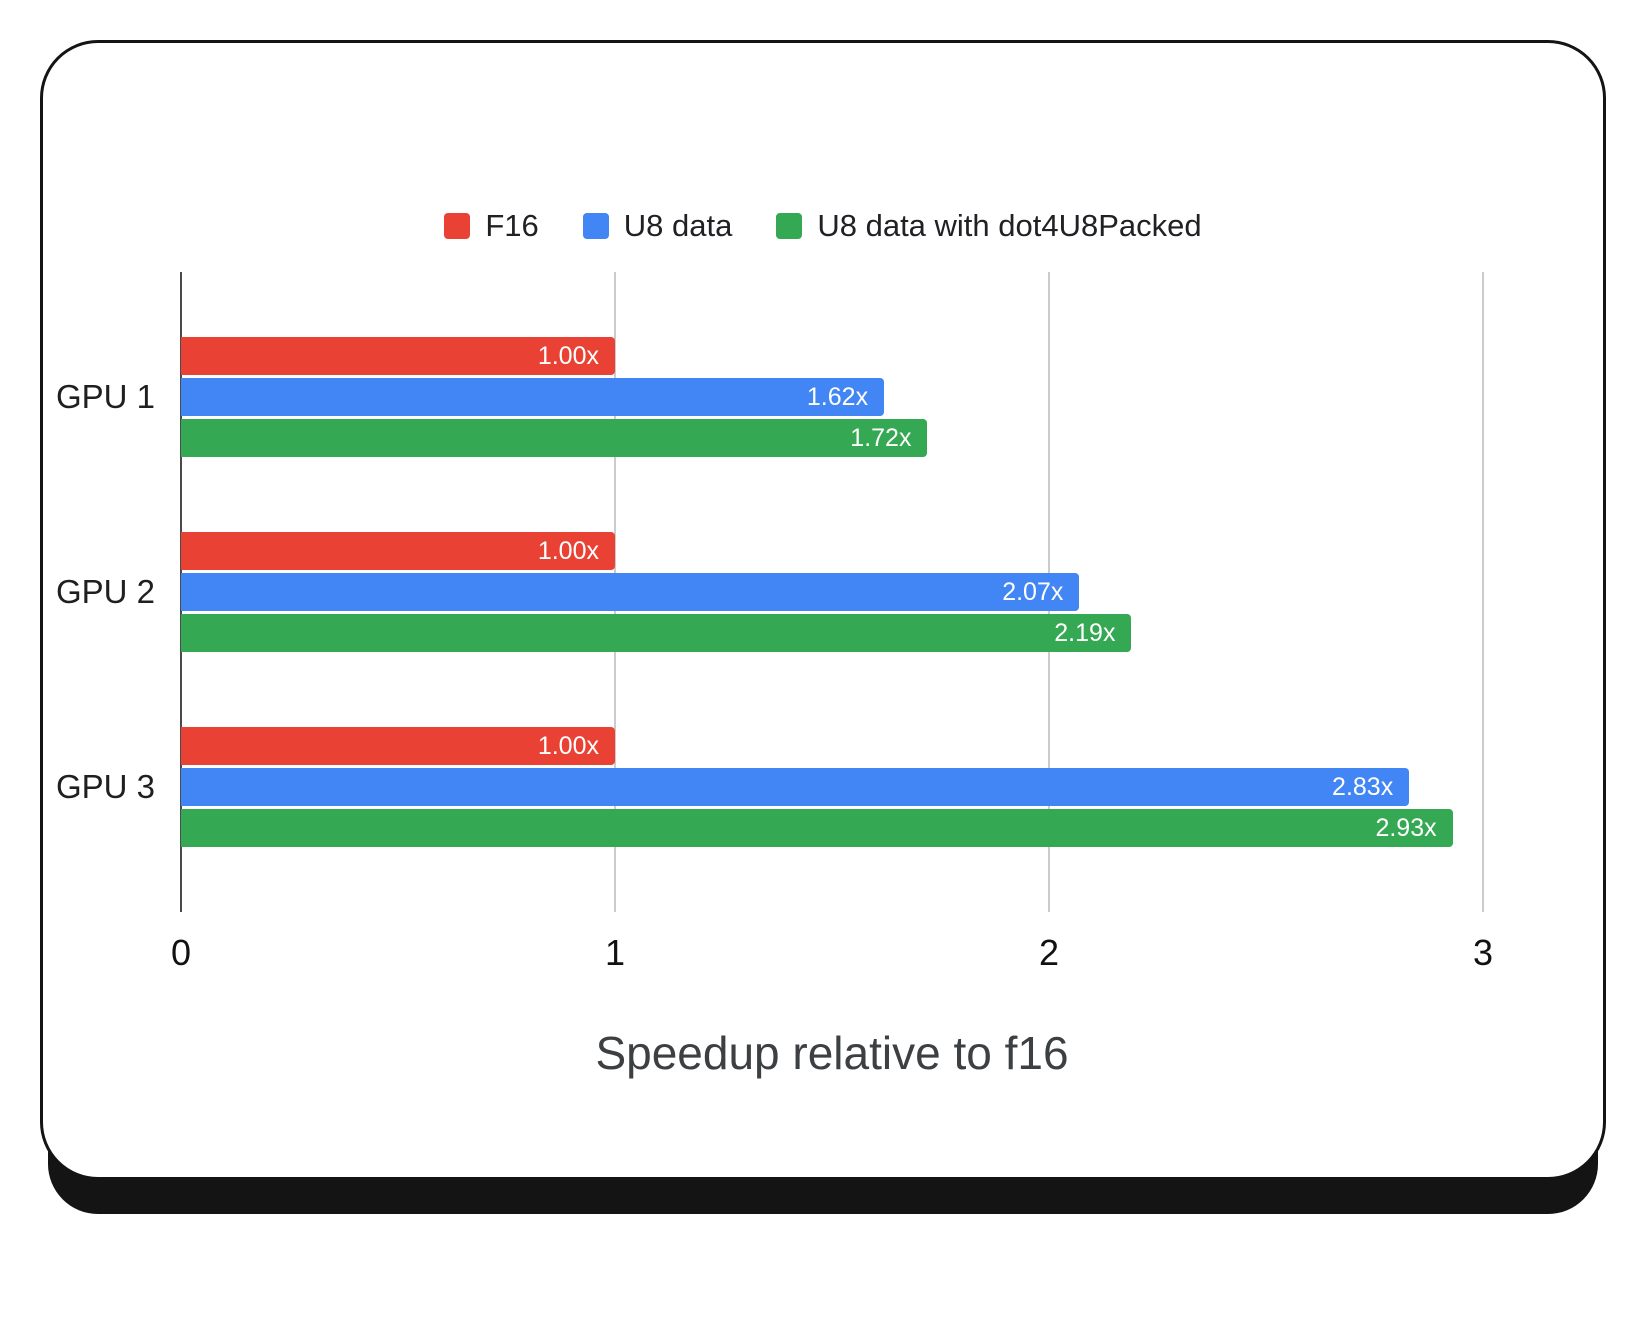 This screenshot has width=1650, height=1334. What do you see at coordinates (678, 225) in the screenshot?
I see `legend-label: U8 data` at bounding box center [678, 225].